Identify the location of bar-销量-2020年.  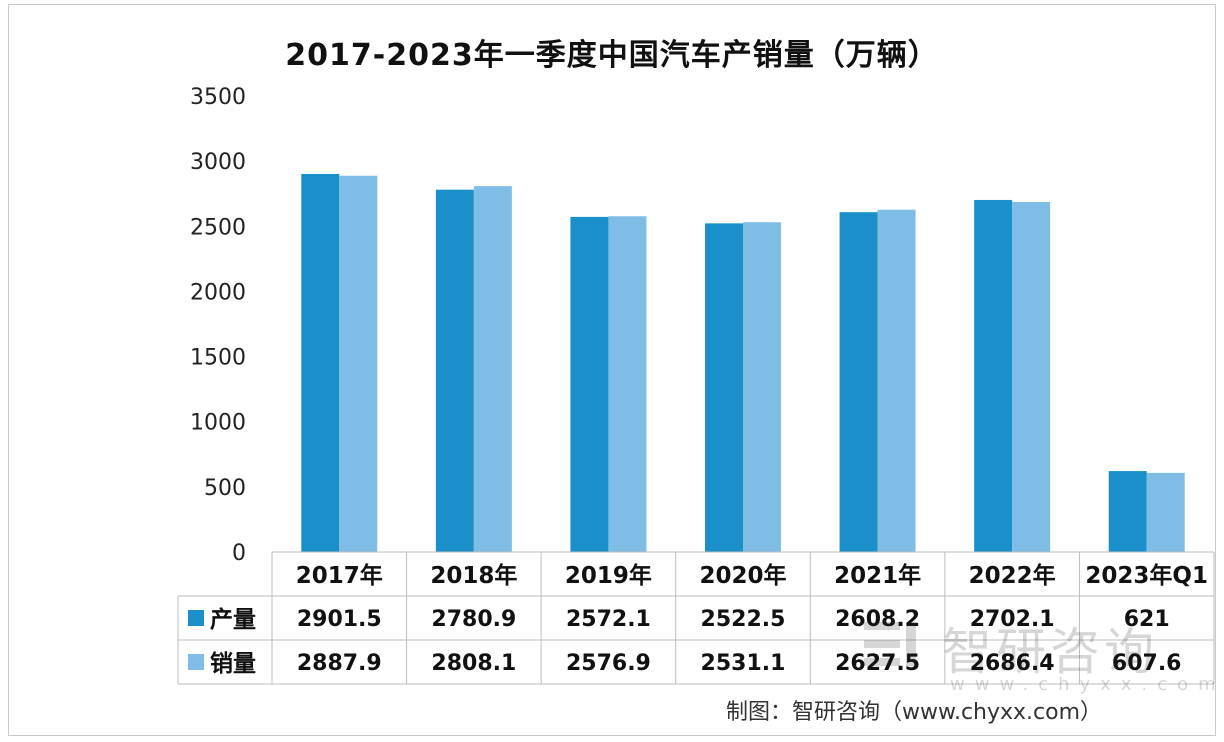
(762, 387).